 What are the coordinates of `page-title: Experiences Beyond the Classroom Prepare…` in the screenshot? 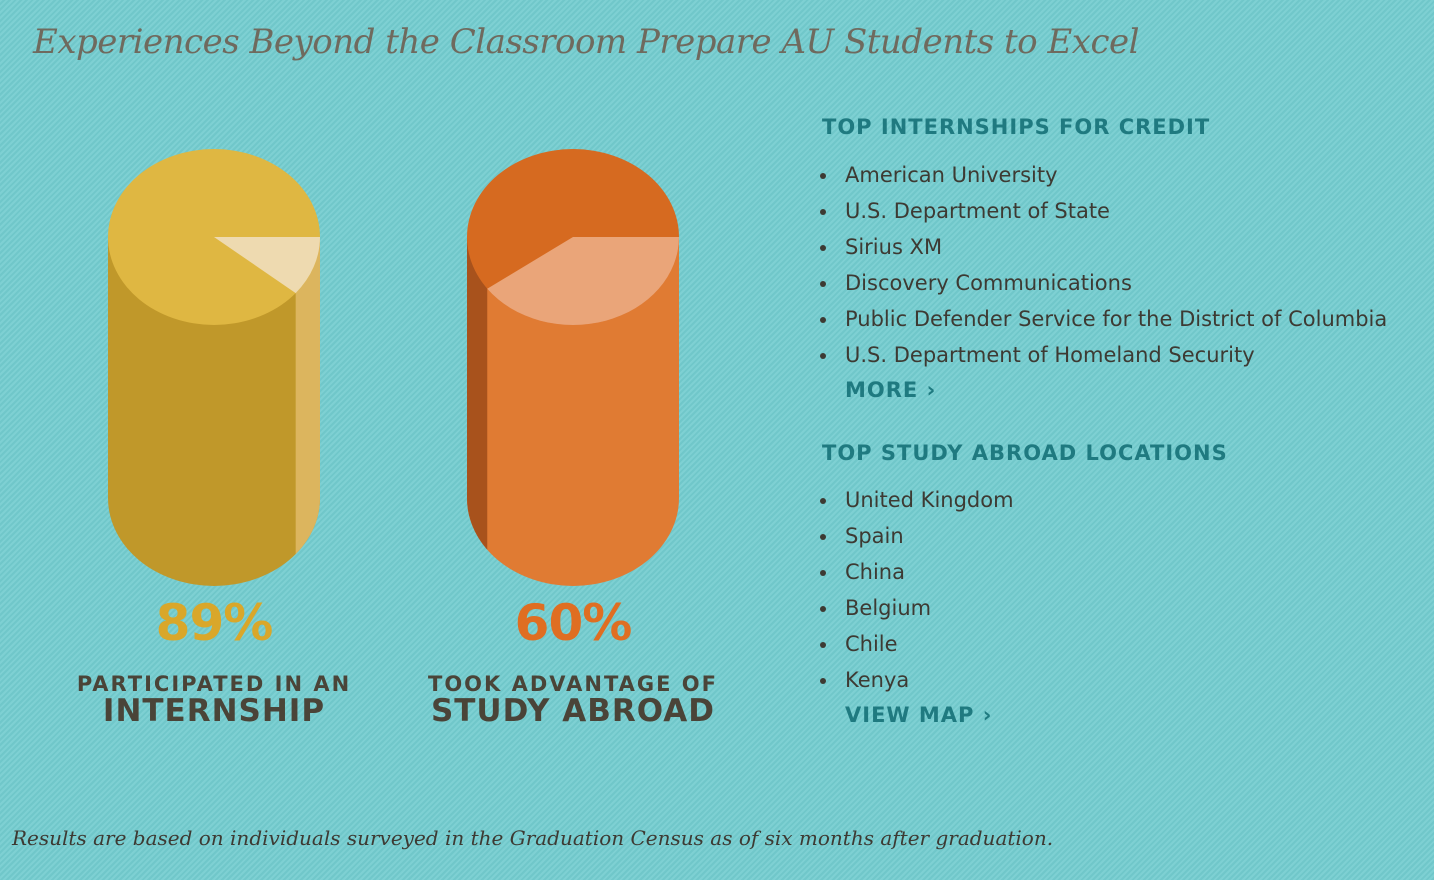 It's located at (586, 42).